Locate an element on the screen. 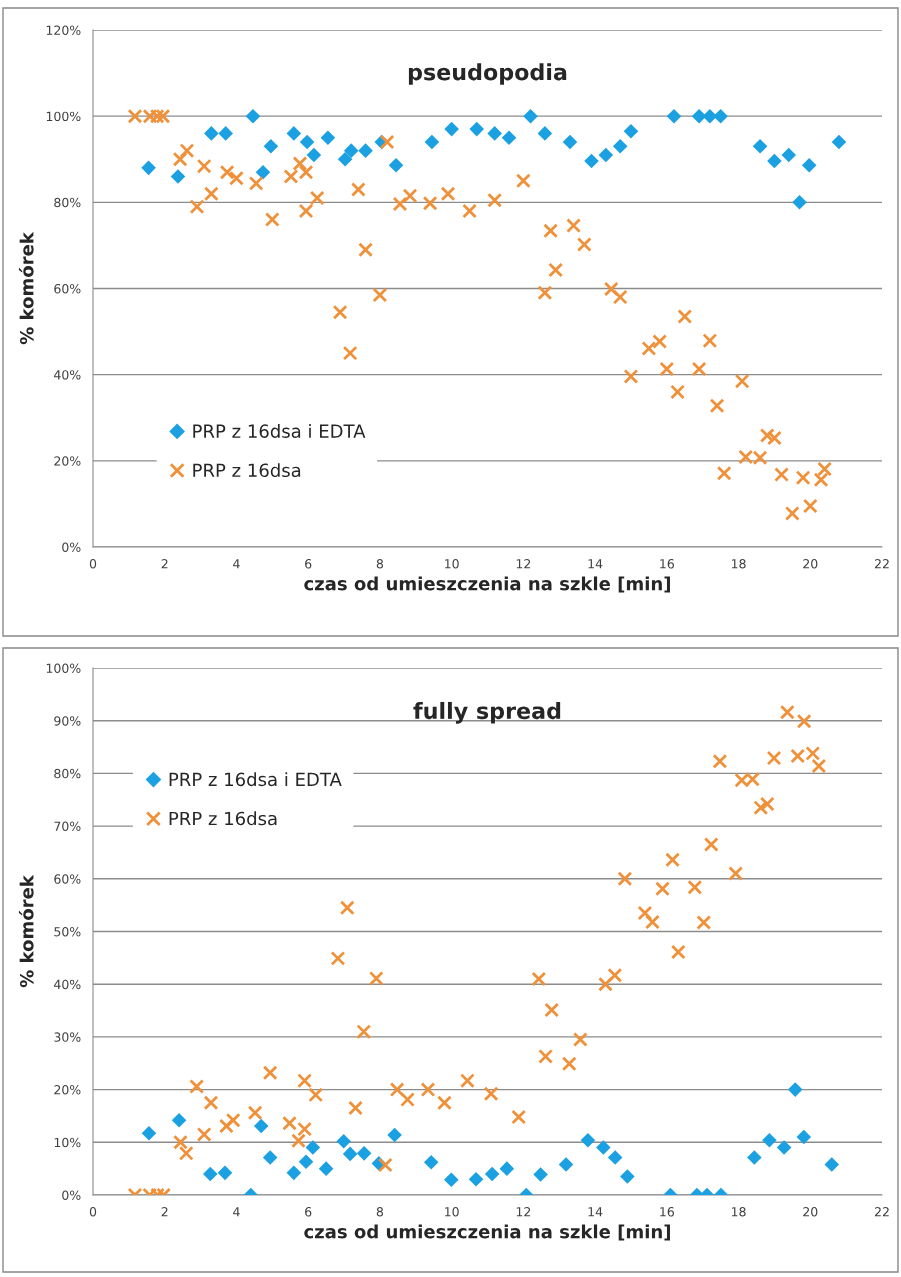 The image size is (901, 1277). x-tick-label: 0 is located at coordinates (93, 1212).